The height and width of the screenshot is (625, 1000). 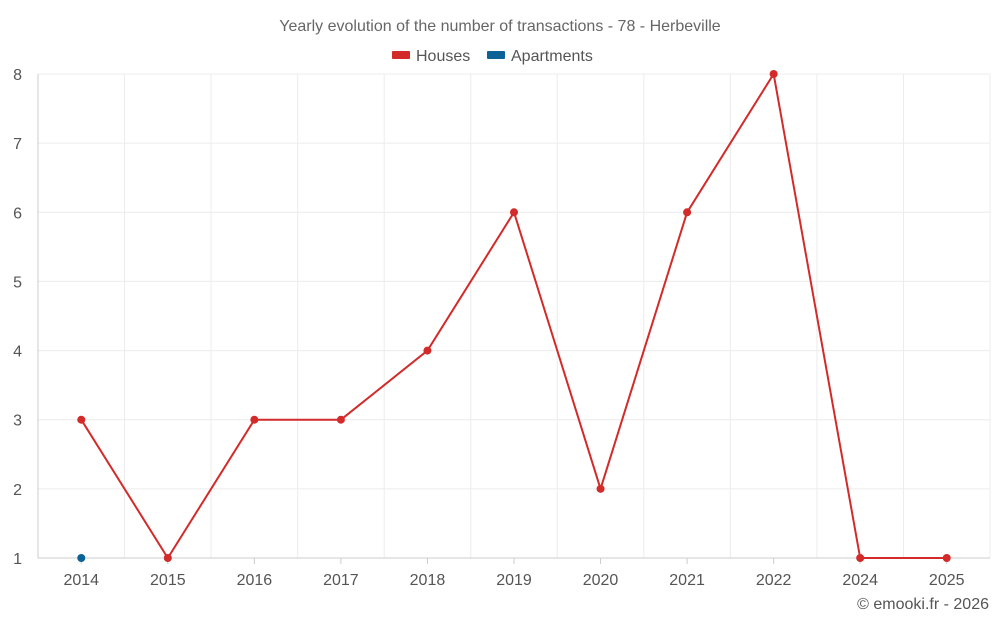 I want to click on legend-swatch-apartments, so click(x=496, y=55).